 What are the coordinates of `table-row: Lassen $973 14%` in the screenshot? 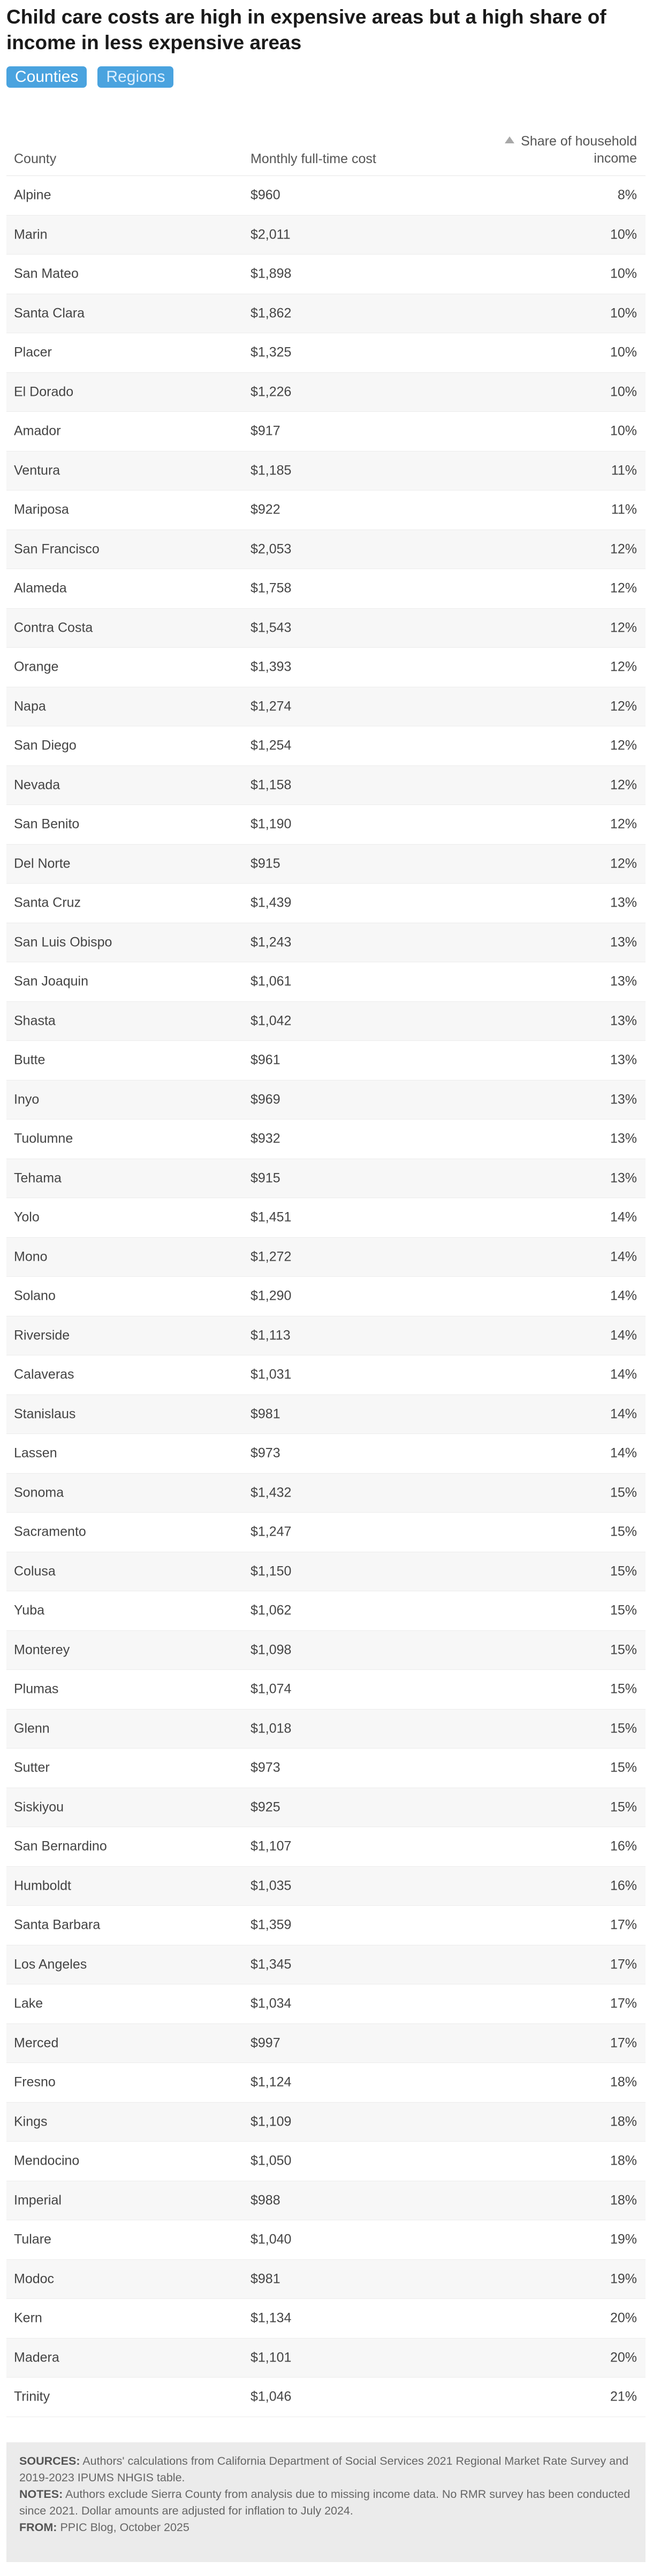 It's located at (326, 1454).